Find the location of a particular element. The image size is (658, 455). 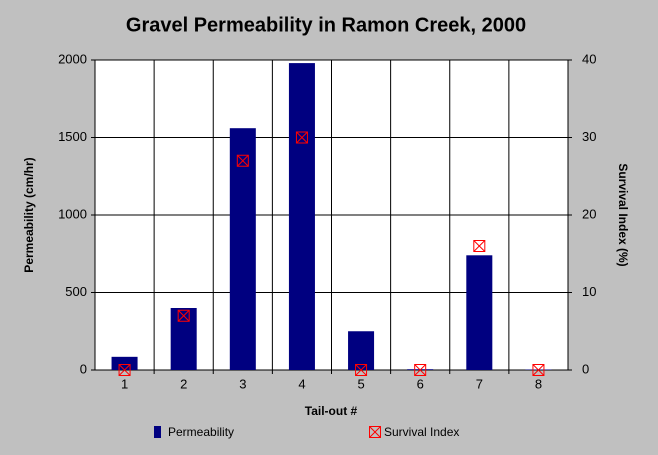

x-tick-label: 8 is located at coordinates (538, 383).